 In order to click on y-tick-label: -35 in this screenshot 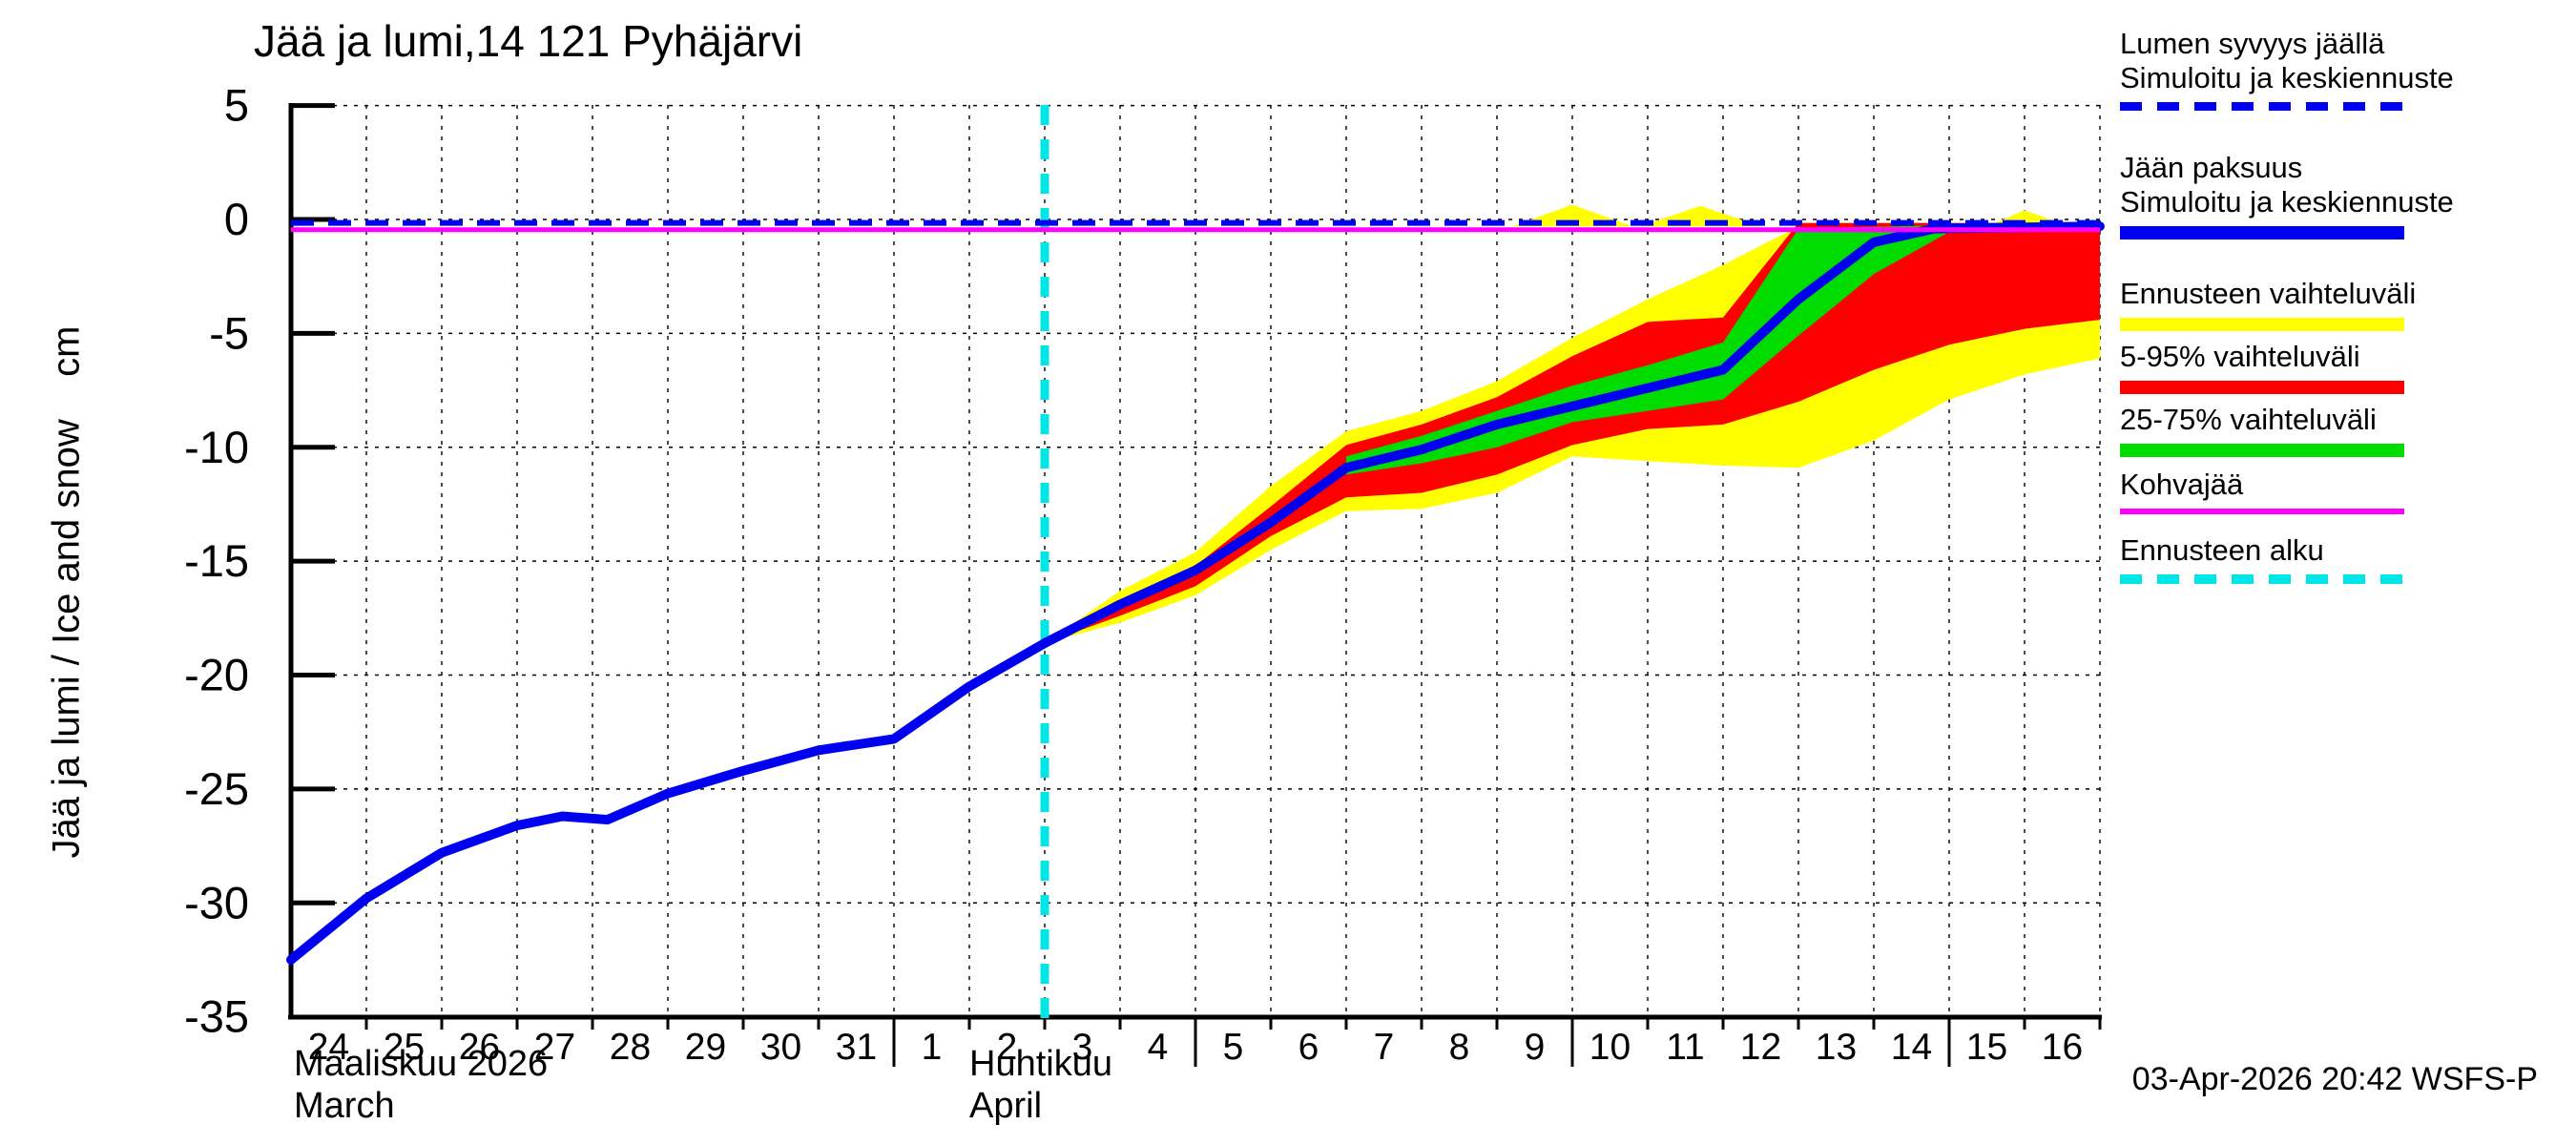, I will do `click(216, 1017)`.